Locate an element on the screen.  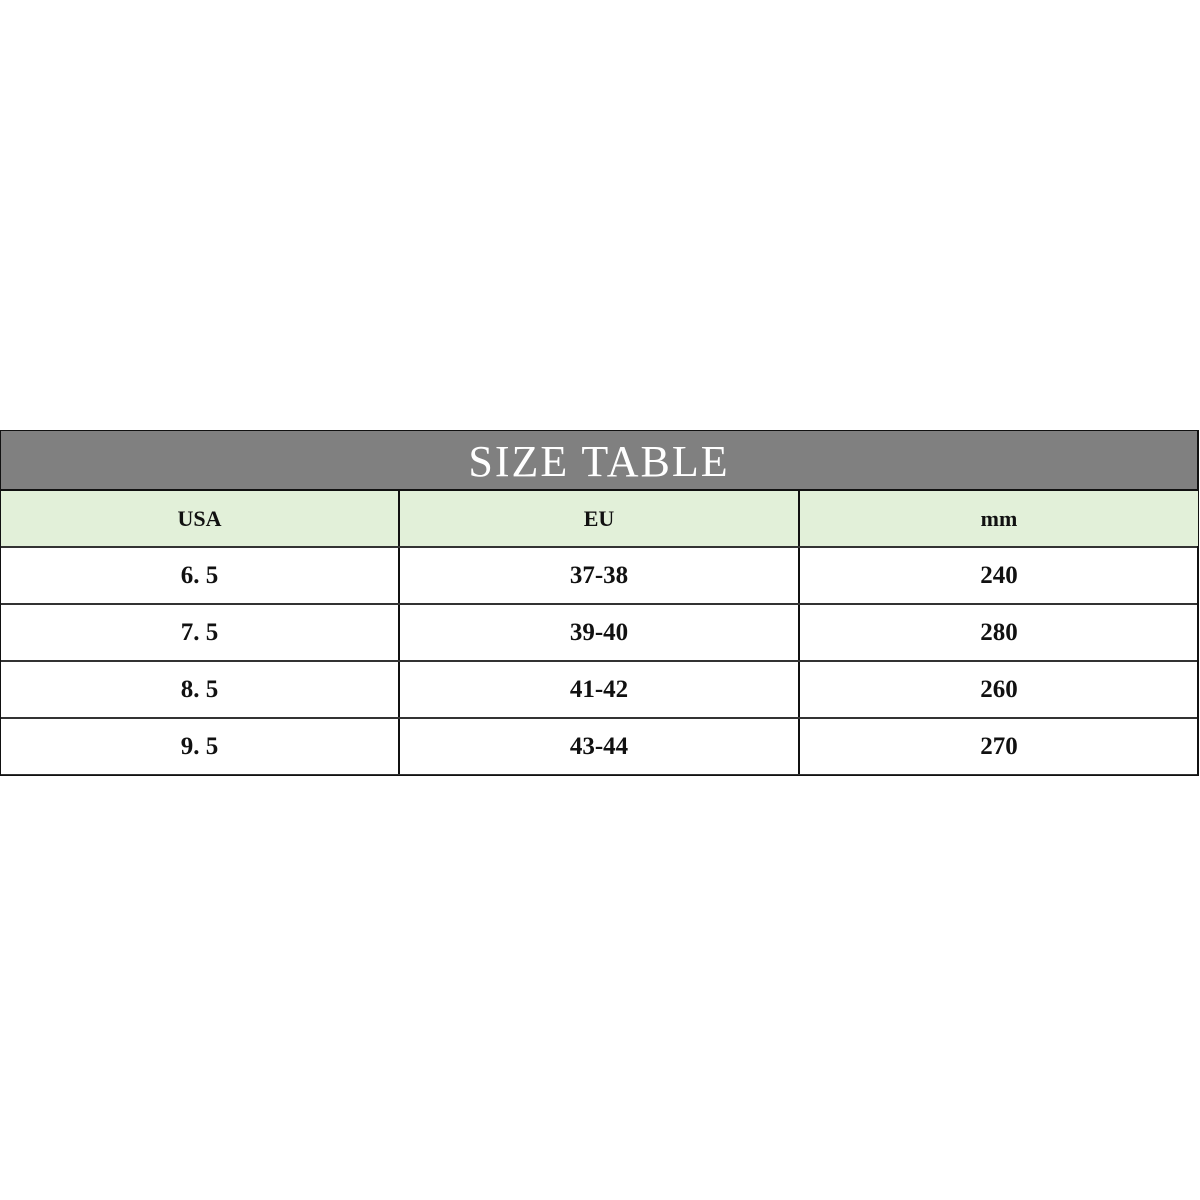
cell-eu: 39-40 is located at coordinates (600, 632).